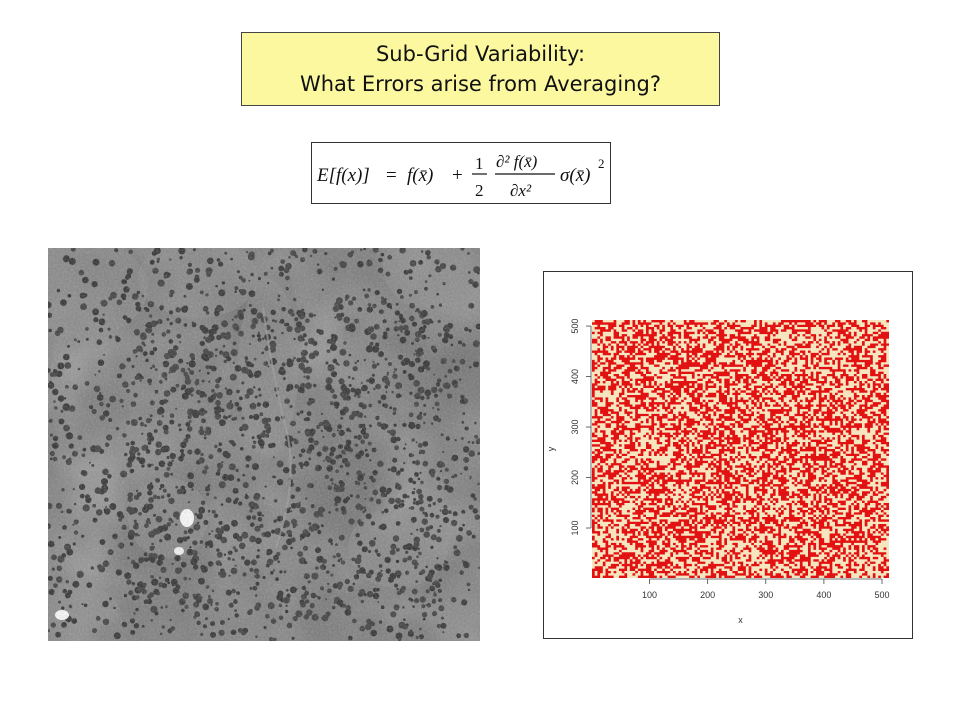  What do you see at coordinates (575, 326) in the screenshot?
I see `y-tick-label: 500` at bounding box center [575, 326].